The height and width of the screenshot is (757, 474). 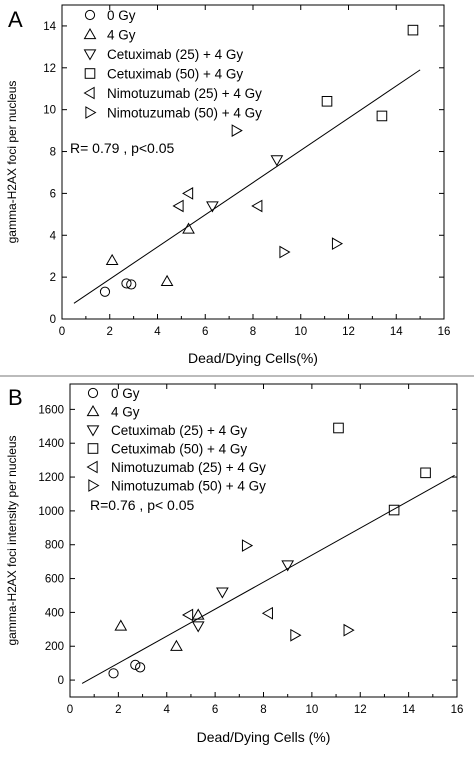 I want to click on y-tick-label: 14, so click(x=49, y=27).